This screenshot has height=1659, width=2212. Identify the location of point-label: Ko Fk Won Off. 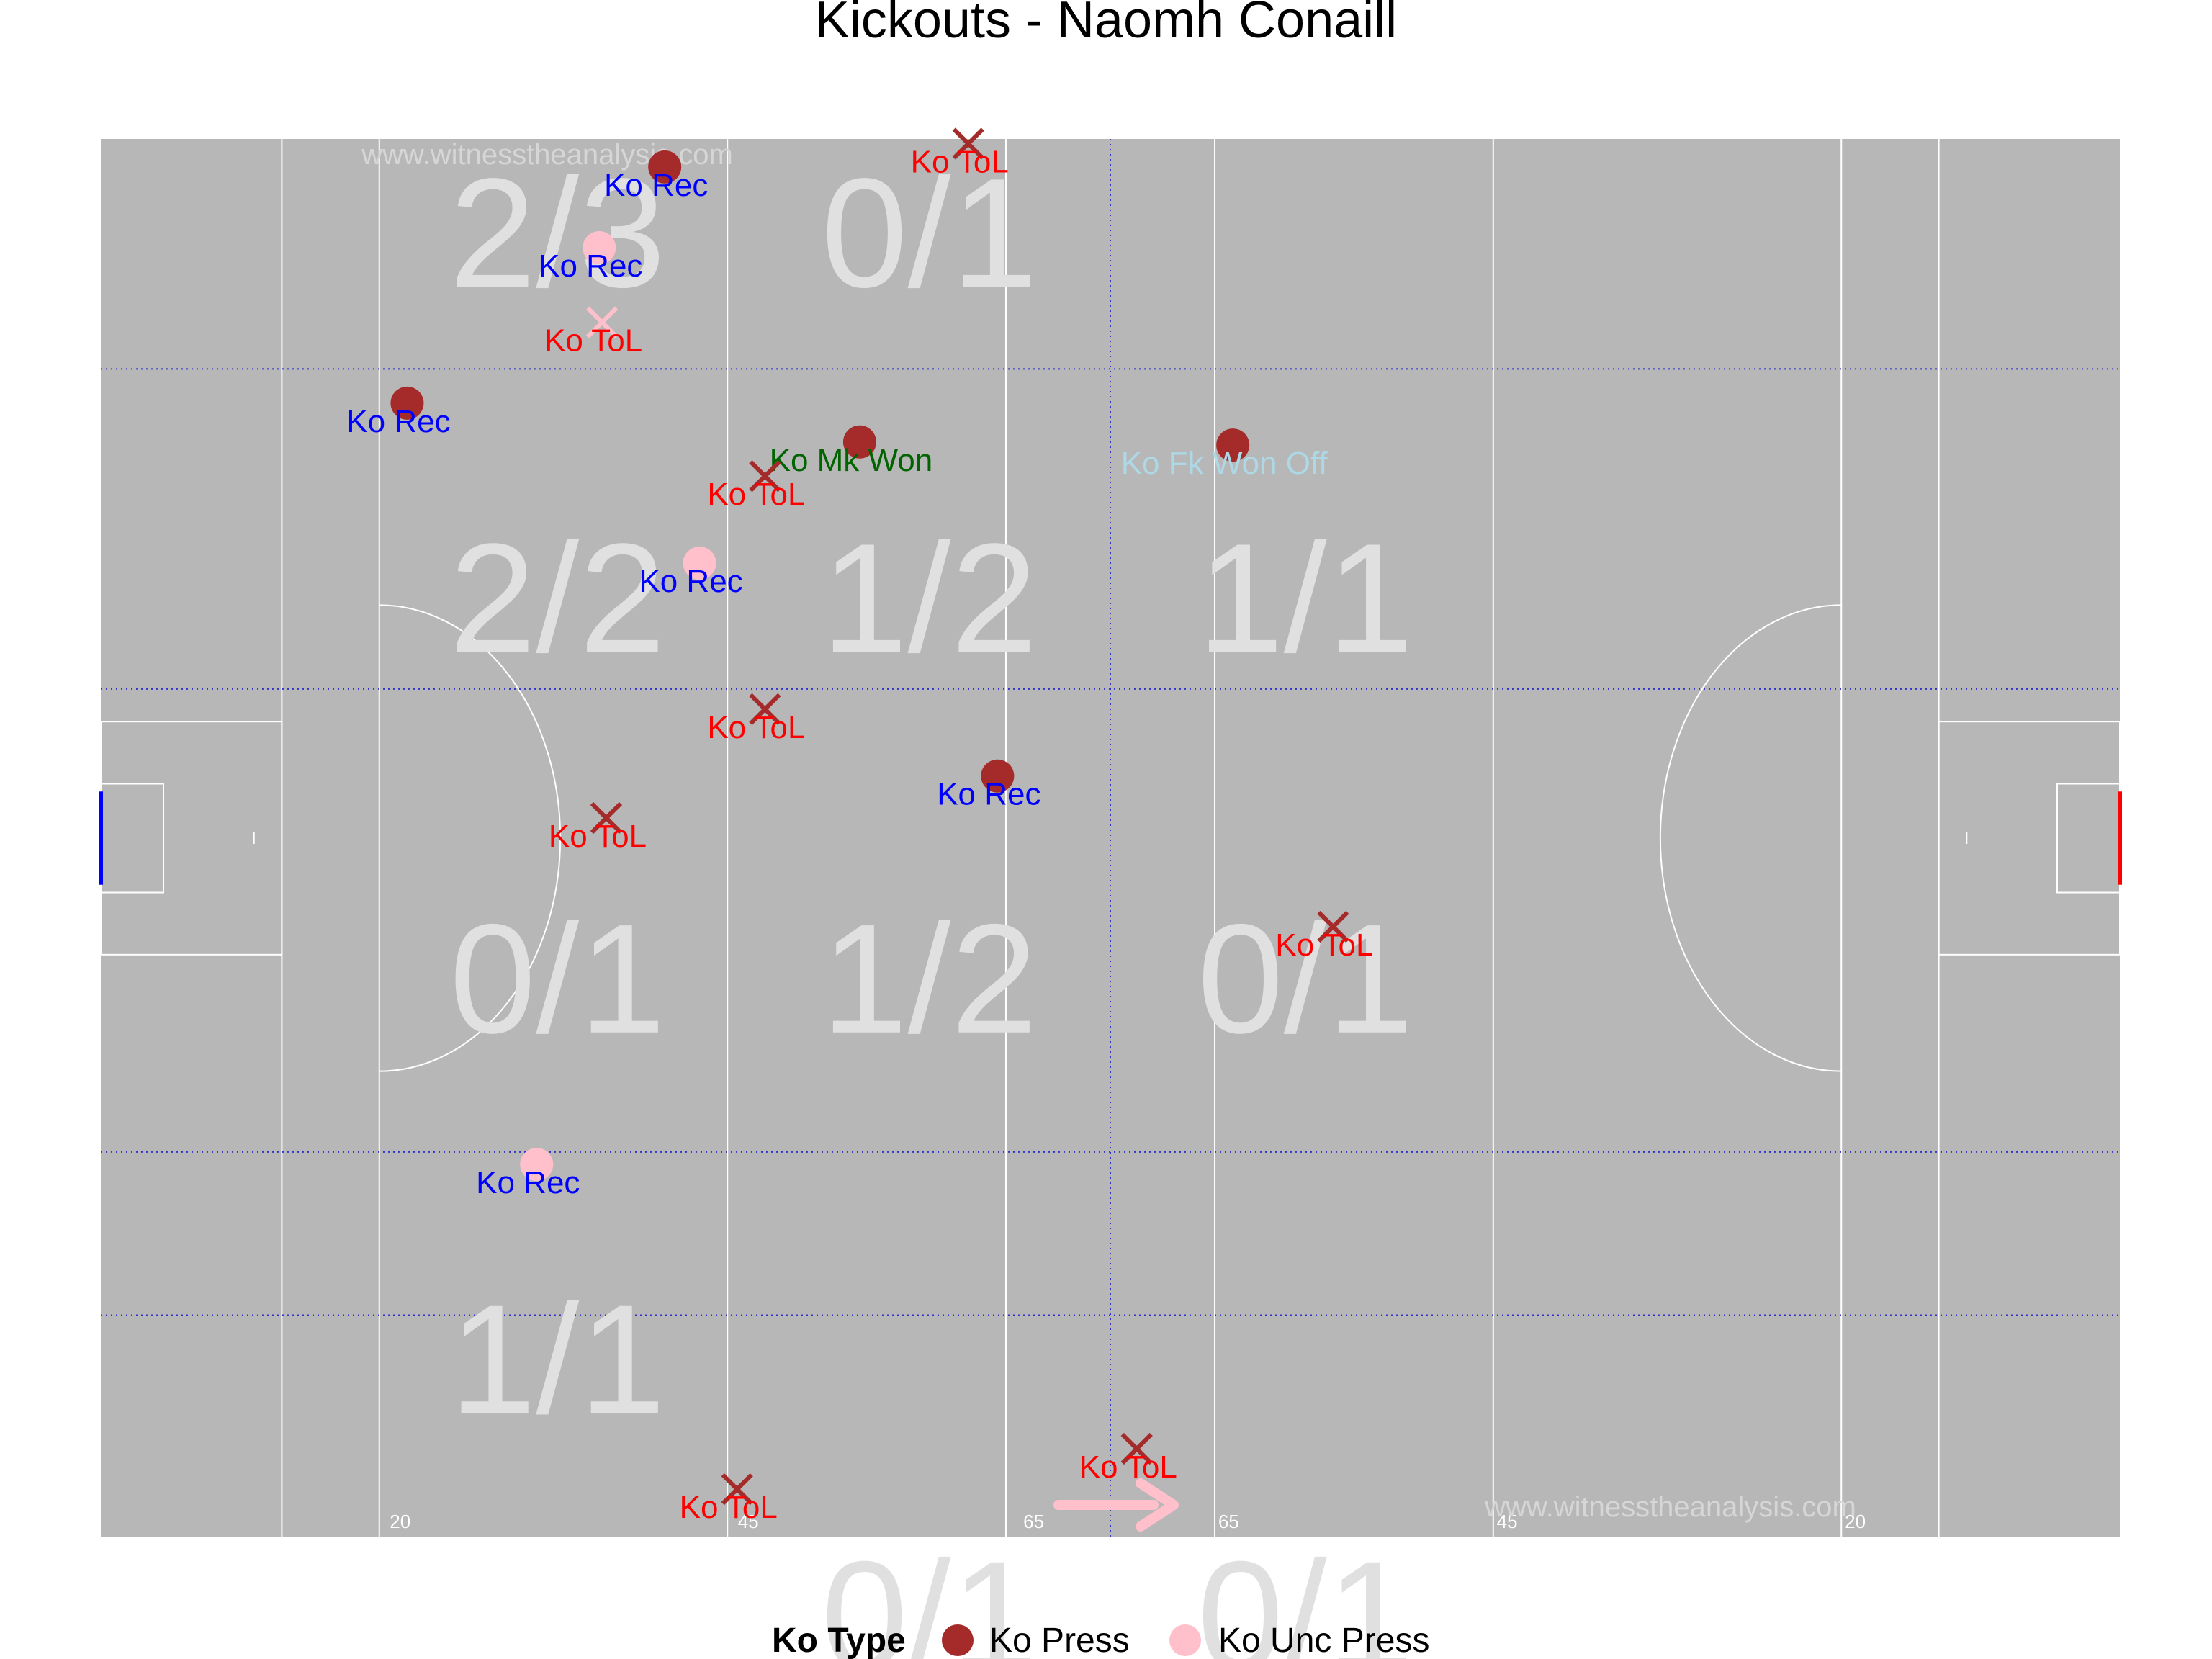
(1225, 463).